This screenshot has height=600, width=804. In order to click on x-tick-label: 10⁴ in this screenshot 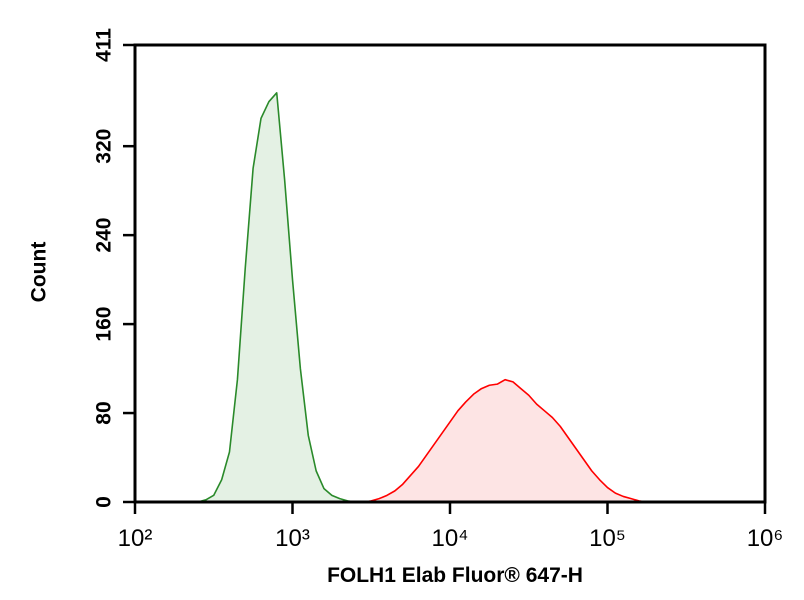, I will do `click(449, 538)`.